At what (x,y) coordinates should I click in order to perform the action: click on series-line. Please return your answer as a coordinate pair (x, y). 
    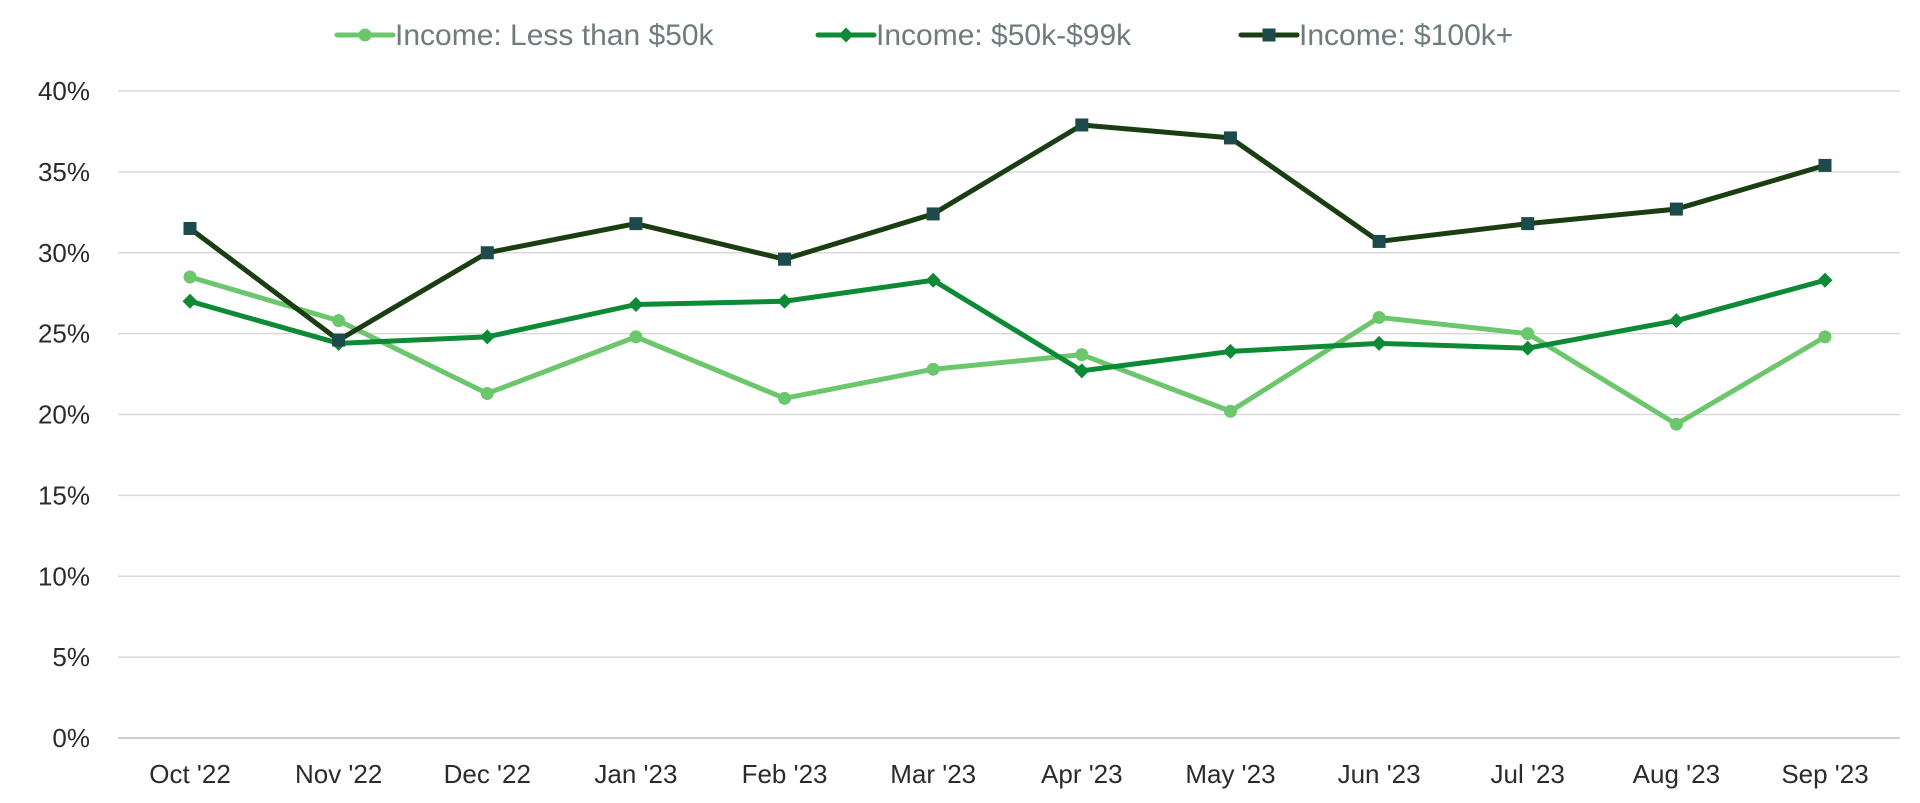
    Looking at the image, I should click on (1007, 325).